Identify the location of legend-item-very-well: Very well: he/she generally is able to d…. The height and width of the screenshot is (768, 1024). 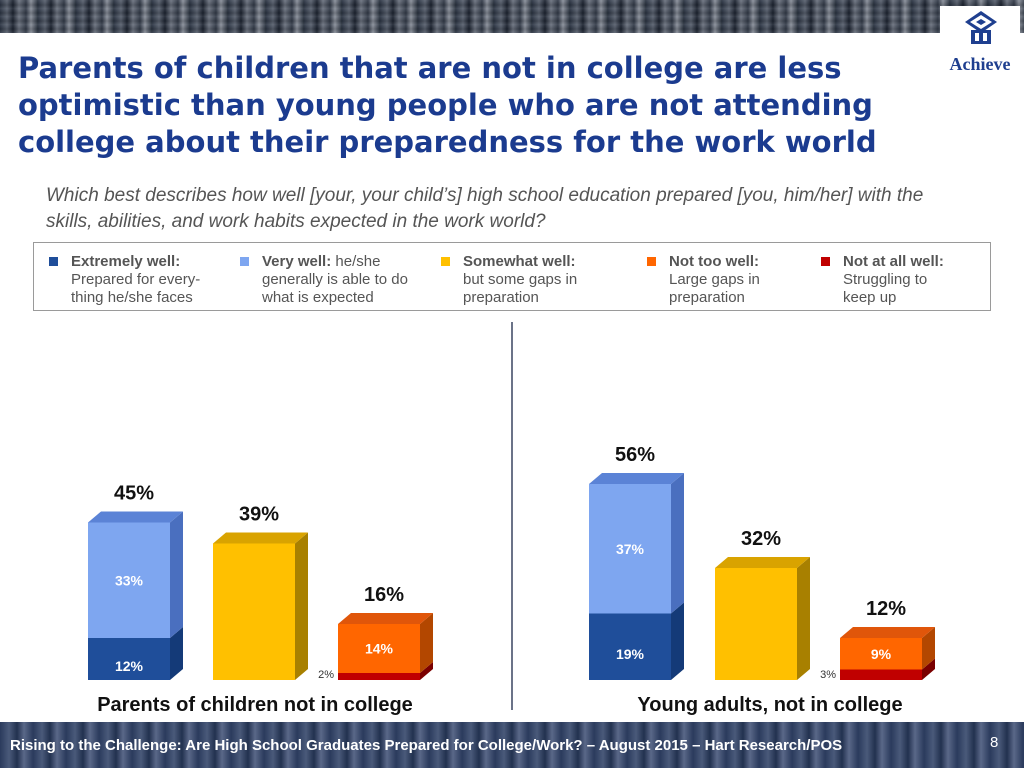
(341, 280).